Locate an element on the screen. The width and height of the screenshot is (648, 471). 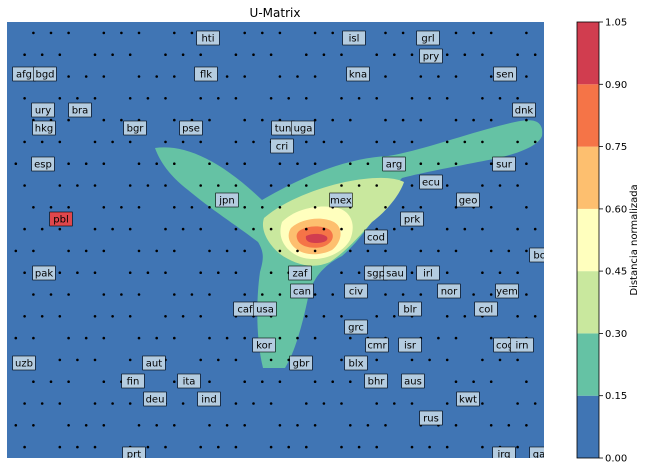
sample-label: sau is located at coordinates (395, 273).